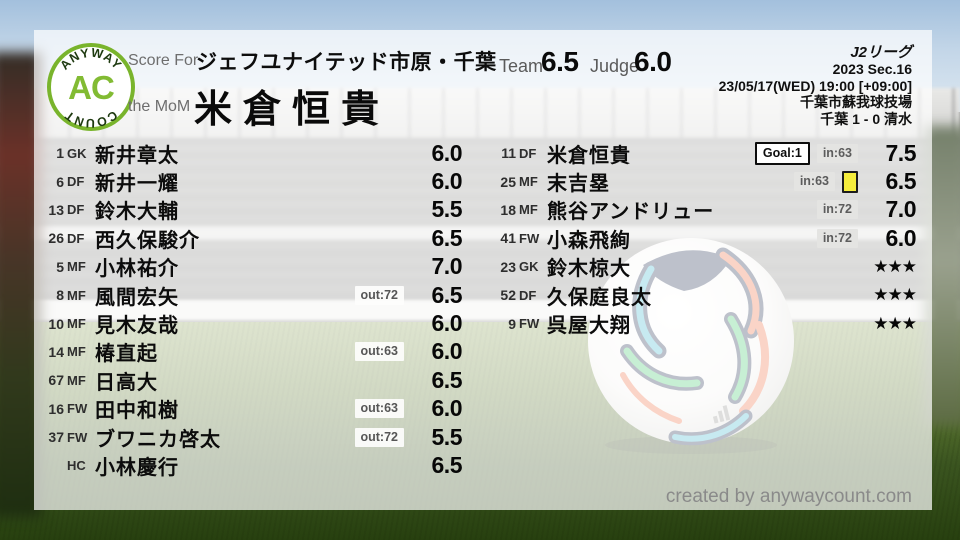 The image size is (960, 540). What do you see at coordinates (251, 380) in the screenshot?
I see `player-row: 67 MF 日高大 6.5` at bounding box center [251, 380].